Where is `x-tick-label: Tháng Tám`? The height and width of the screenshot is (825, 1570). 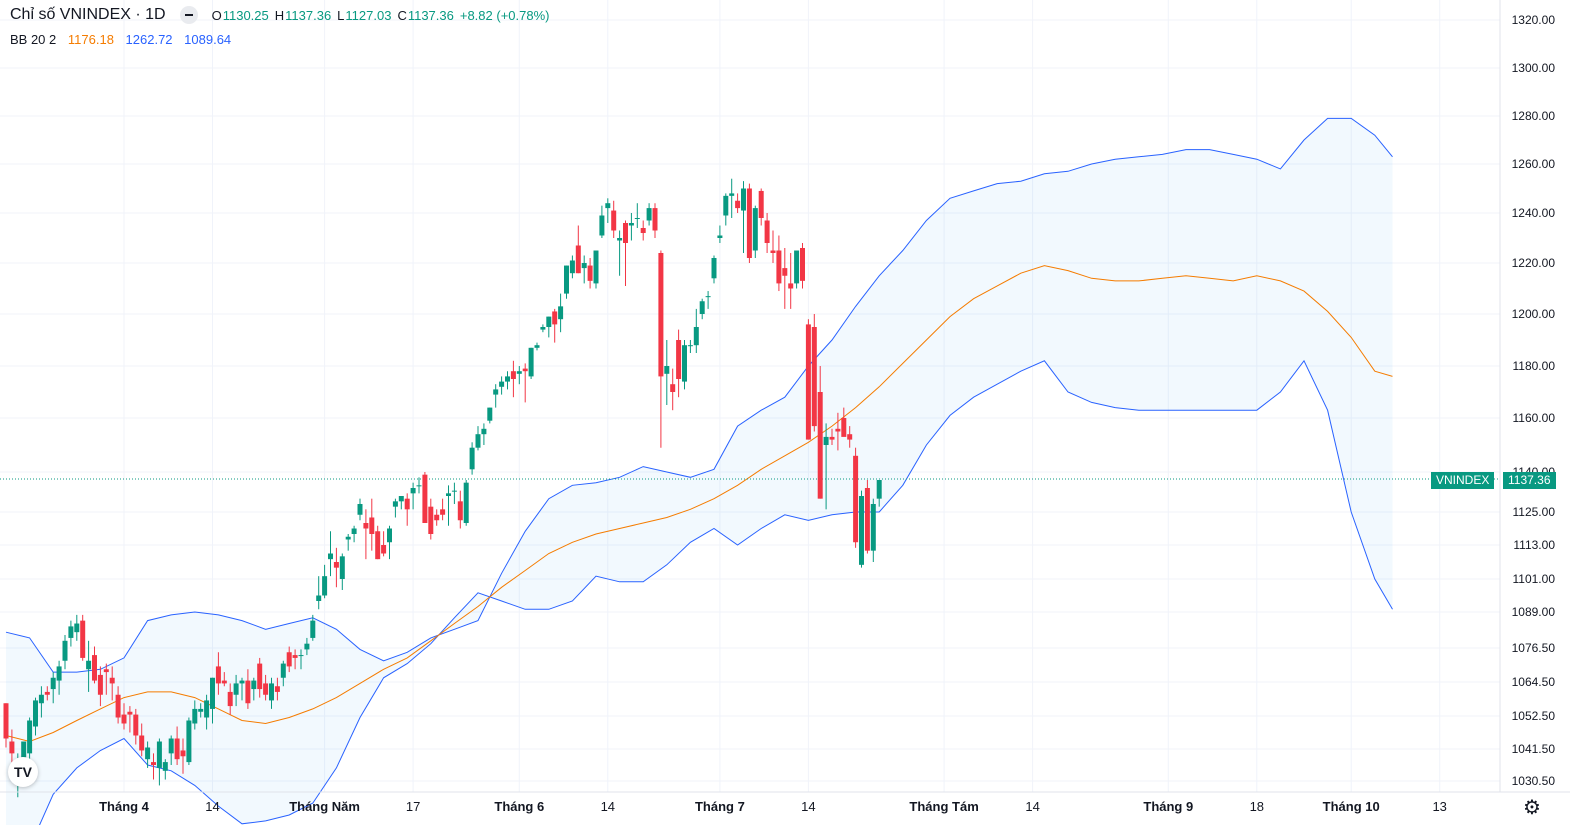
x-tick-label: Tháng Tám is located at coordinates (943, 806).